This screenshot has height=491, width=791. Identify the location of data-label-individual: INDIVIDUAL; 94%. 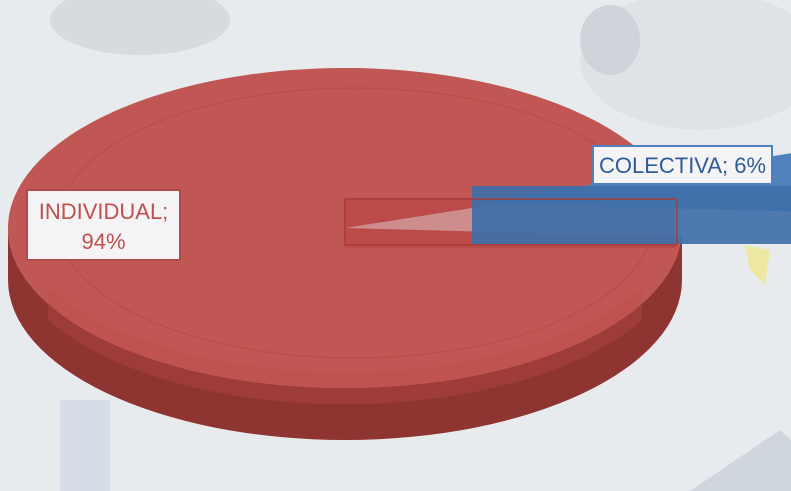
(103, 225).